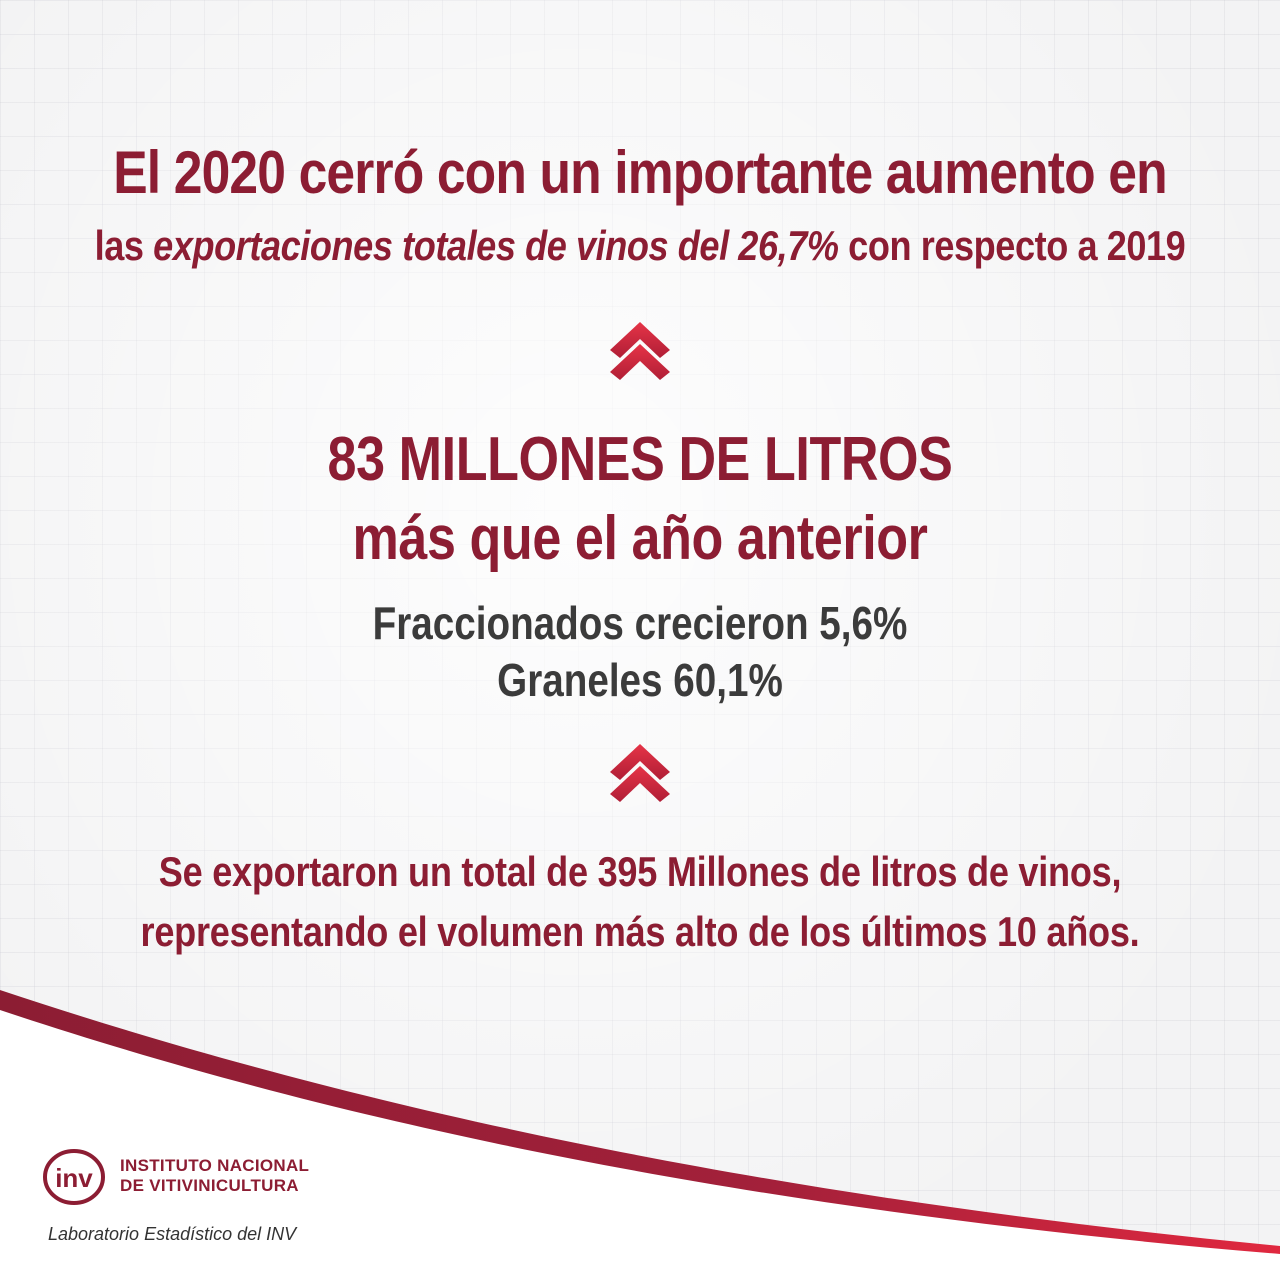 The image size is (1280, 1280). Describe the element at coordinates (640, 680) in the screenshot. I see `growth-graneles: Graneles 60,1%` at that location.